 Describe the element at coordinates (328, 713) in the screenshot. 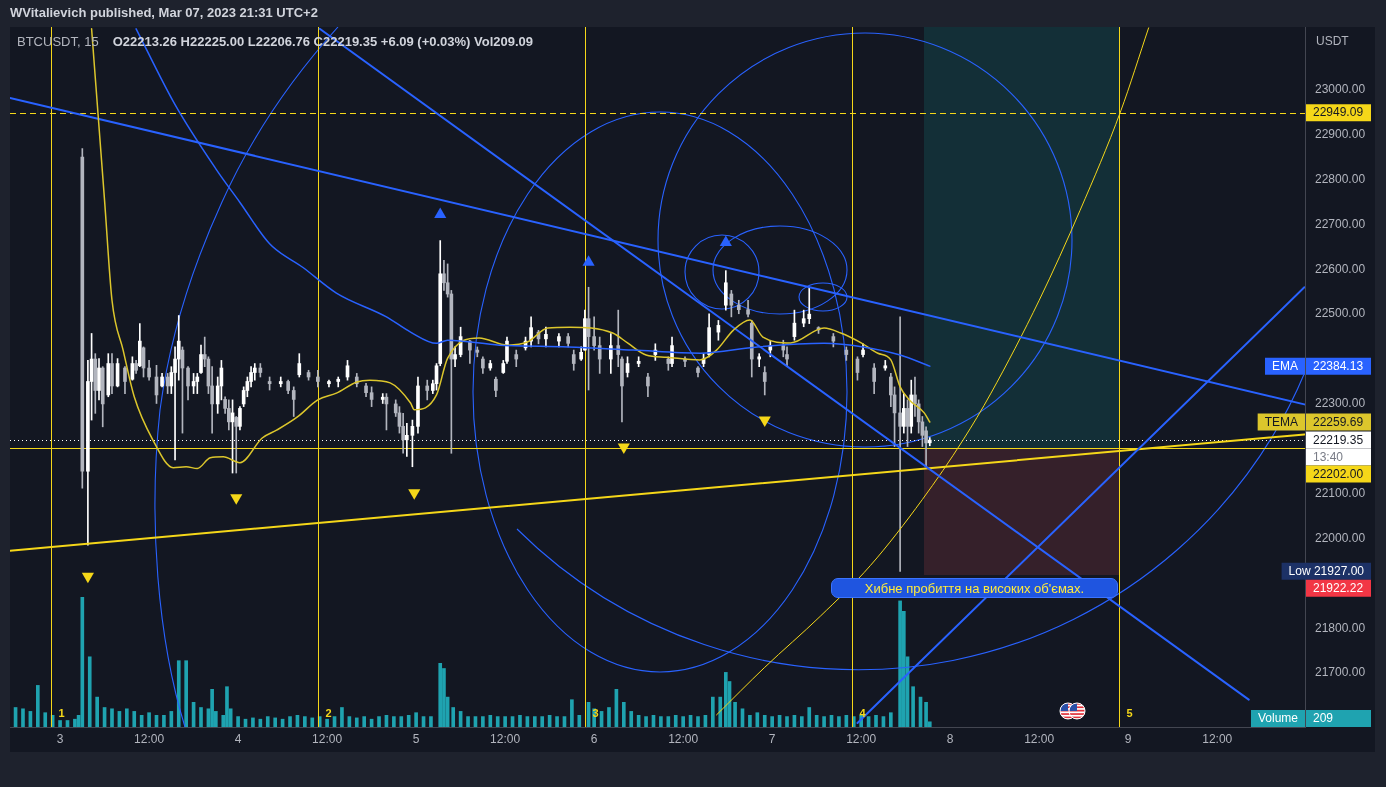

I see `ref-line-label: 2` at that location.